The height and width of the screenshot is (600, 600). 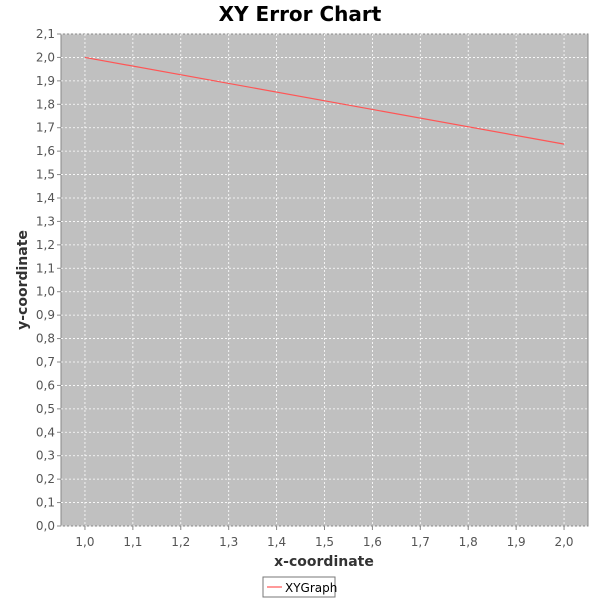 What do you see at coordinates (45, 81) in the screenshot?
I see `y-tick-label: 1,9` at bounding box center [45, 81].